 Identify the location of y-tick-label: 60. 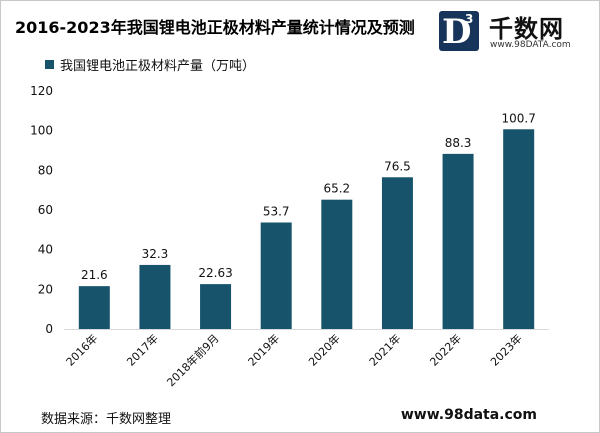
(45, 210).